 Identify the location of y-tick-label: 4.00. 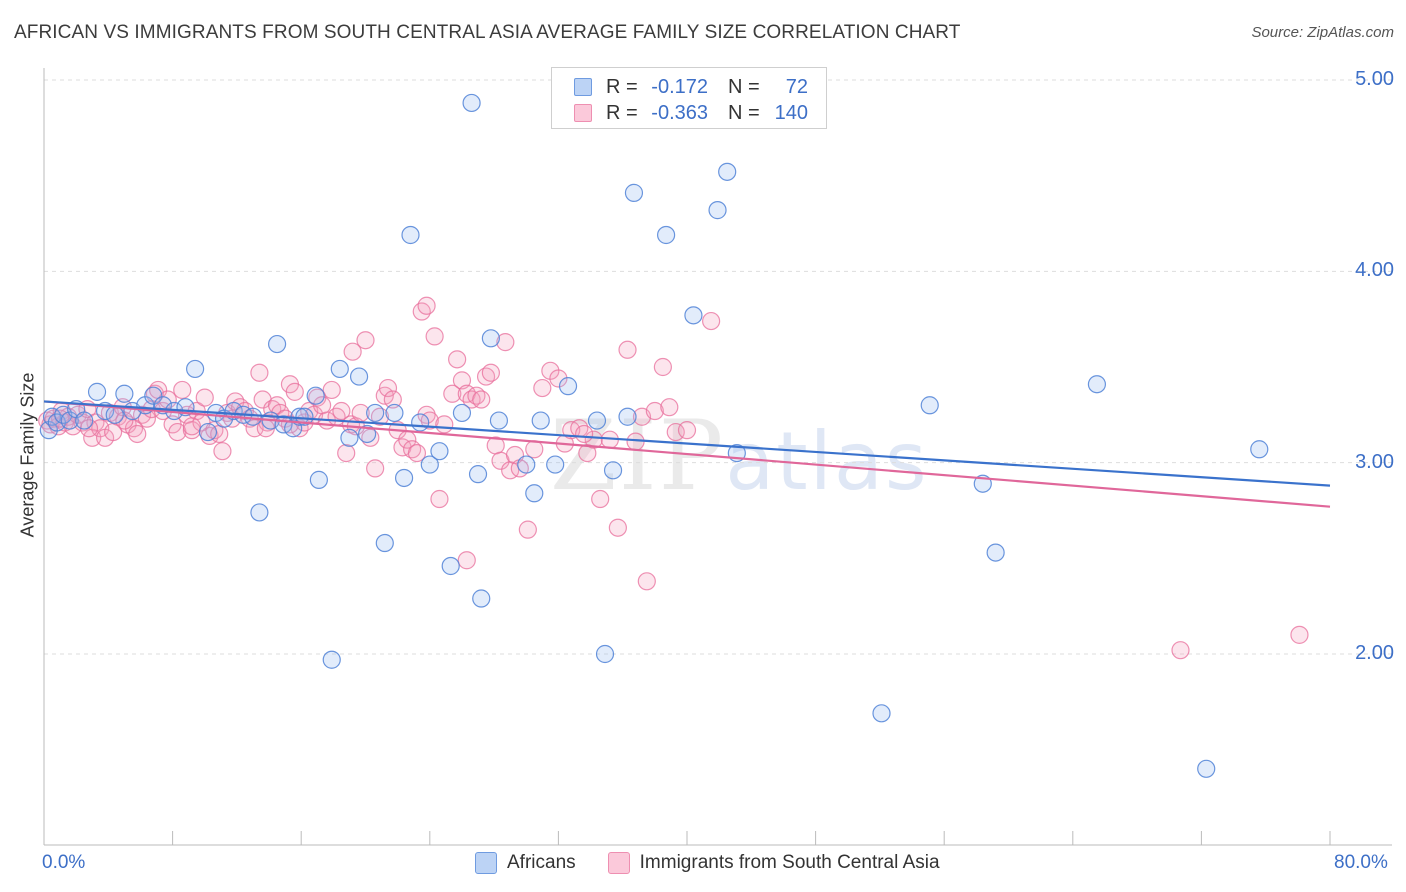
(1374, 270).